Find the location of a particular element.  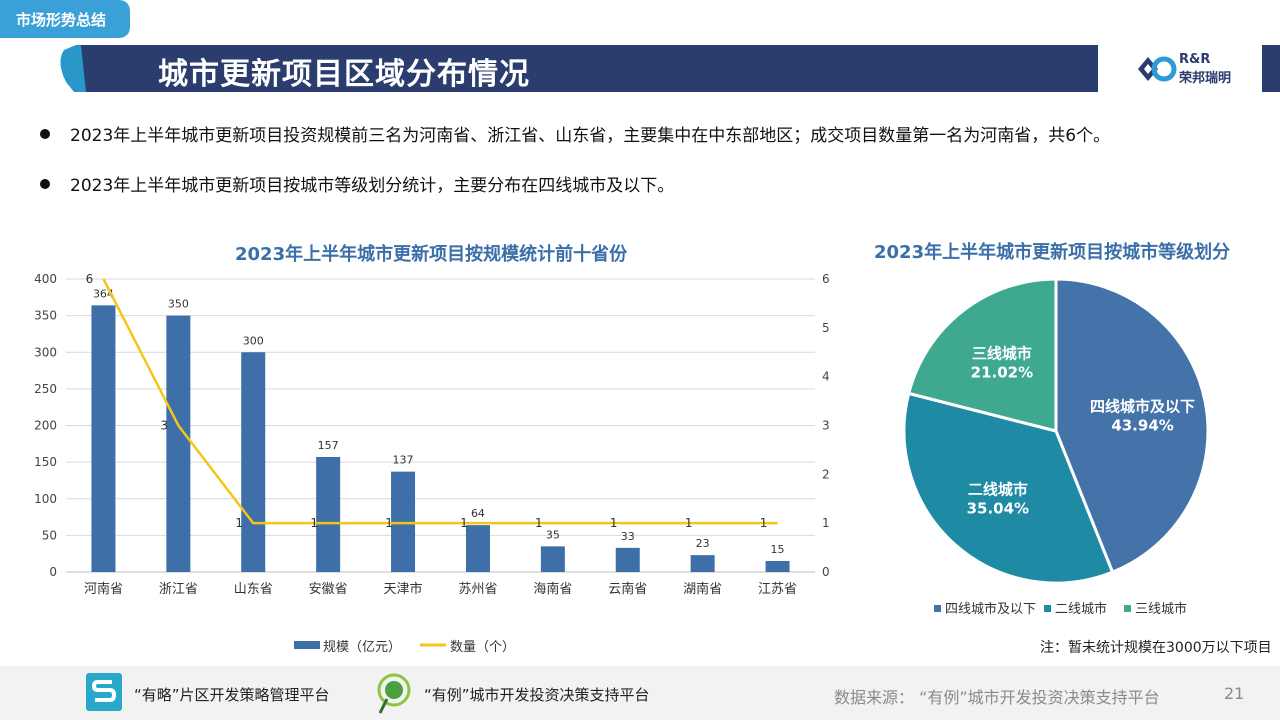

legend-label-bar: 规模（亿元） is located at coordinates (362, 647).